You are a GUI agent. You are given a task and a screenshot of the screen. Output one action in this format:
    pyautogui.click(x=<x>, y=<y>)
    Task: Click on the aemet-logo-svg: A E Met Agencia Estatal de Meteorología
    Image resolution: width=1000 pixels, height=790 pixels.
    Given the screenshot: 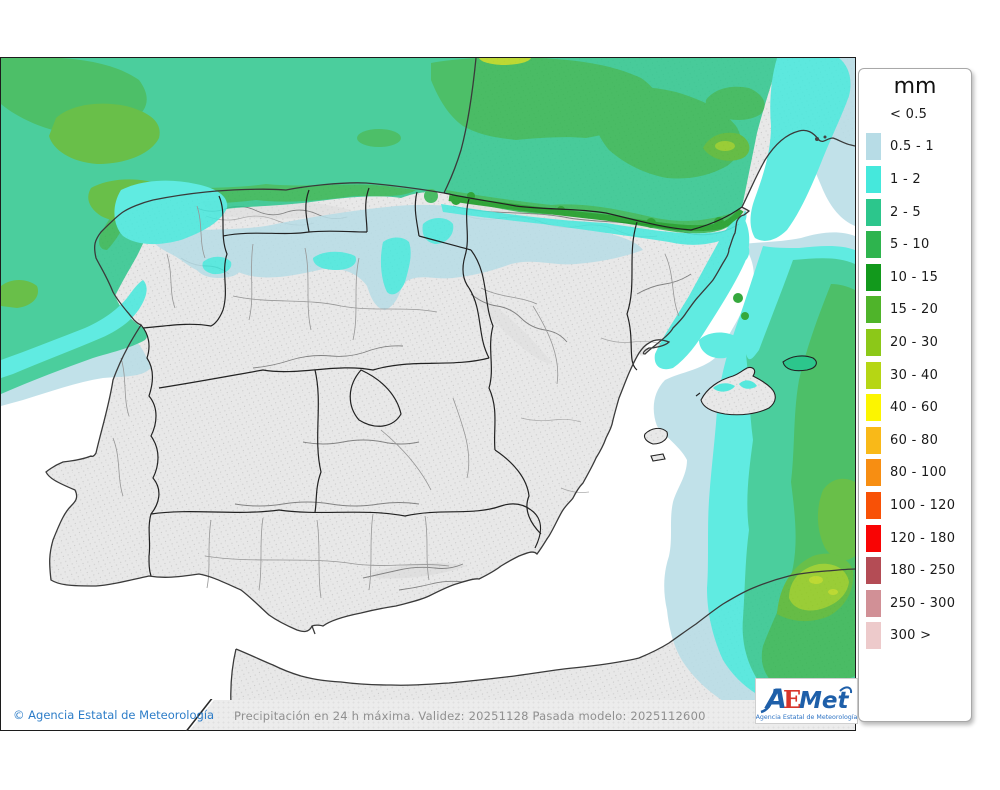 What is the action you would take?
    pyautogui.click(x=807, y=702)
    